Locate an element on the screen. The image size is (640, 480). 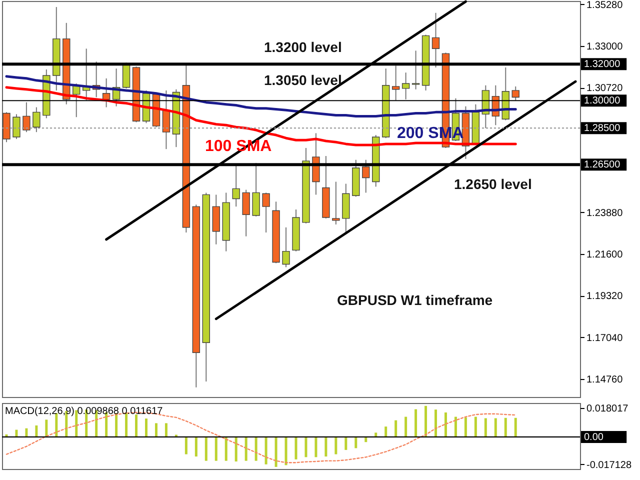
ref-line-label: 0.00 is located at coordinates (594, 437).